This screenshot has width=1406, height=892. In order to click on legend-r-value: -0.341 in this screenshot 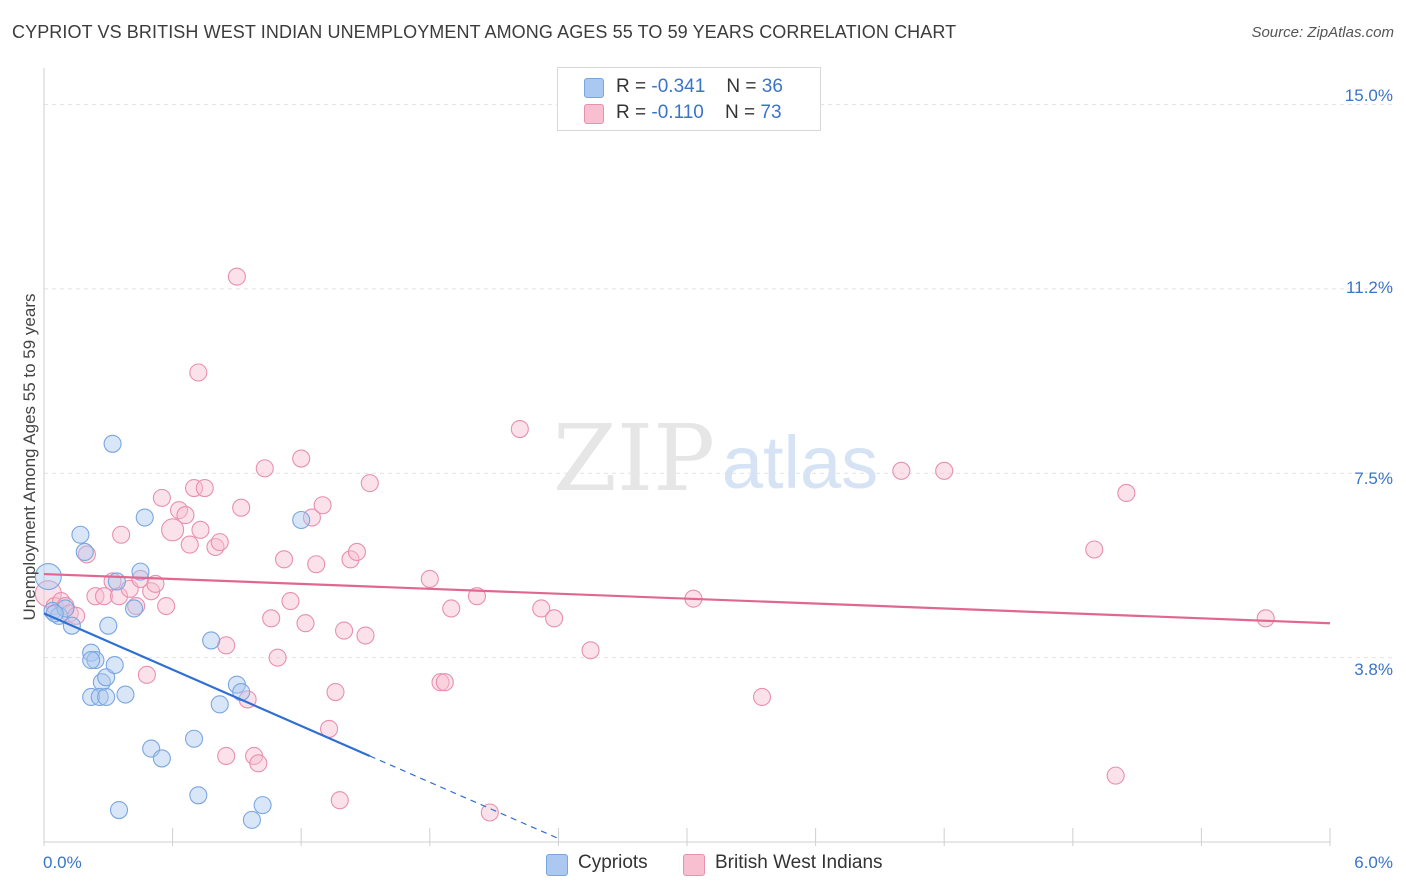, I will do `click(678, 86)`.